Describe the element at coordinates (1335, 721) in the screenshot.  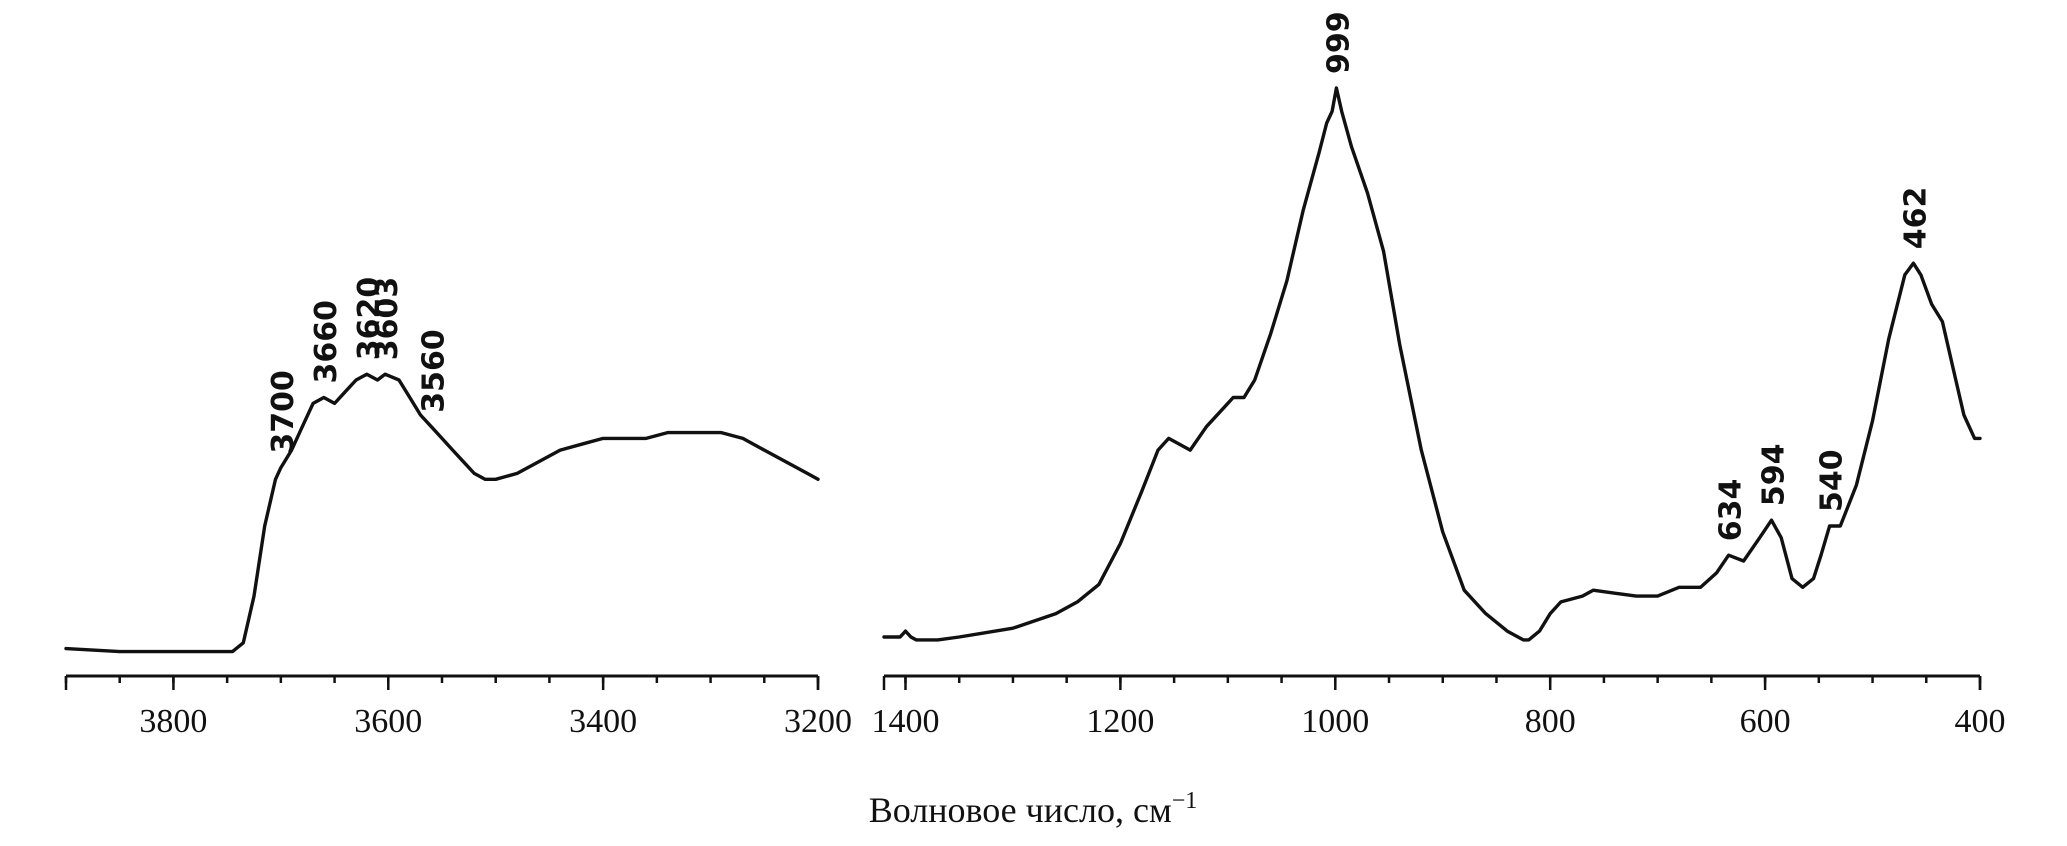
I see `tick-label-1-1000: 1000` at that location.